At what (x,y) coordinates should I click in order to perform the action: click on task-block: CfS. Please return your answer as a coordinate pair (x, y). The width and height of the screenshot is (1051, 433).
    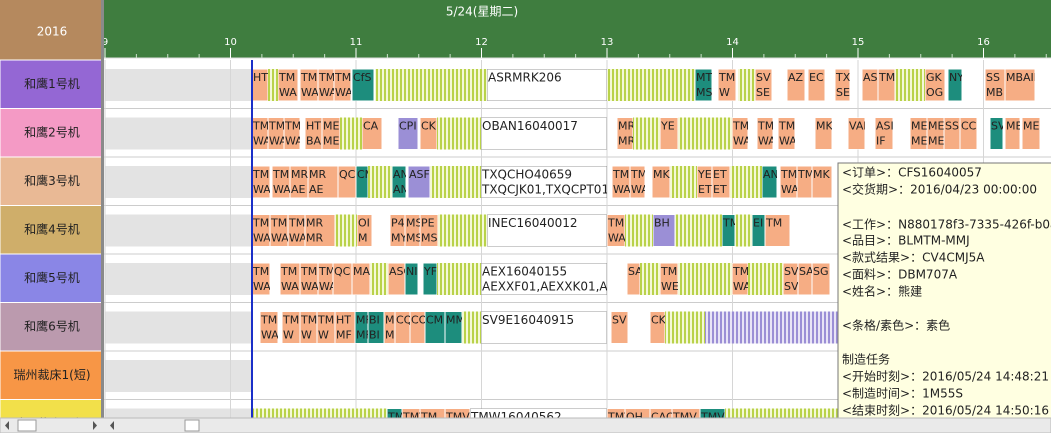
    Looking at the image, I should click on (363, 85).